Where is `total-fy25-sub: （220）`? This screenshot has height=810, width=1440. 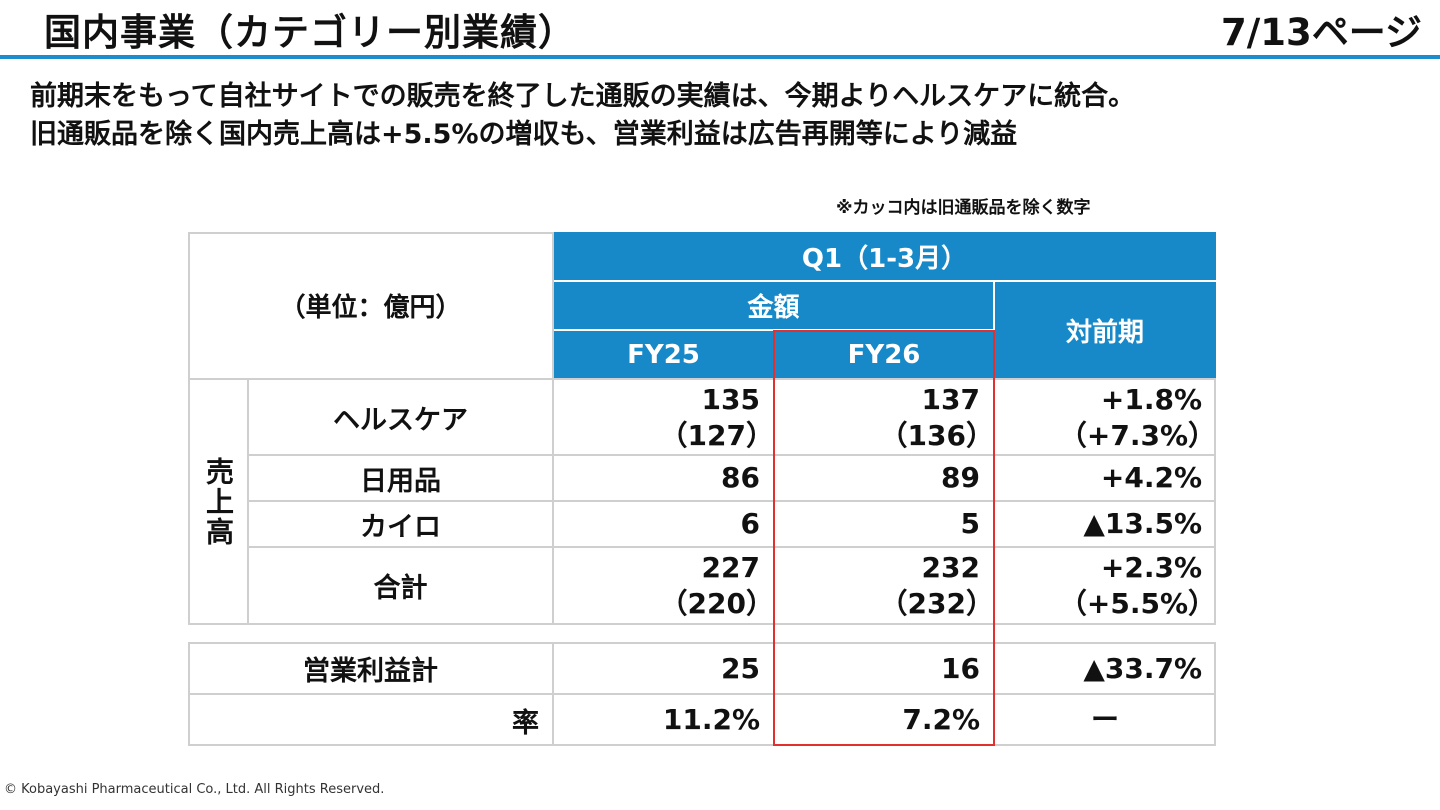
total-fy25-sub: （220） is located at coordinates (716, 603).